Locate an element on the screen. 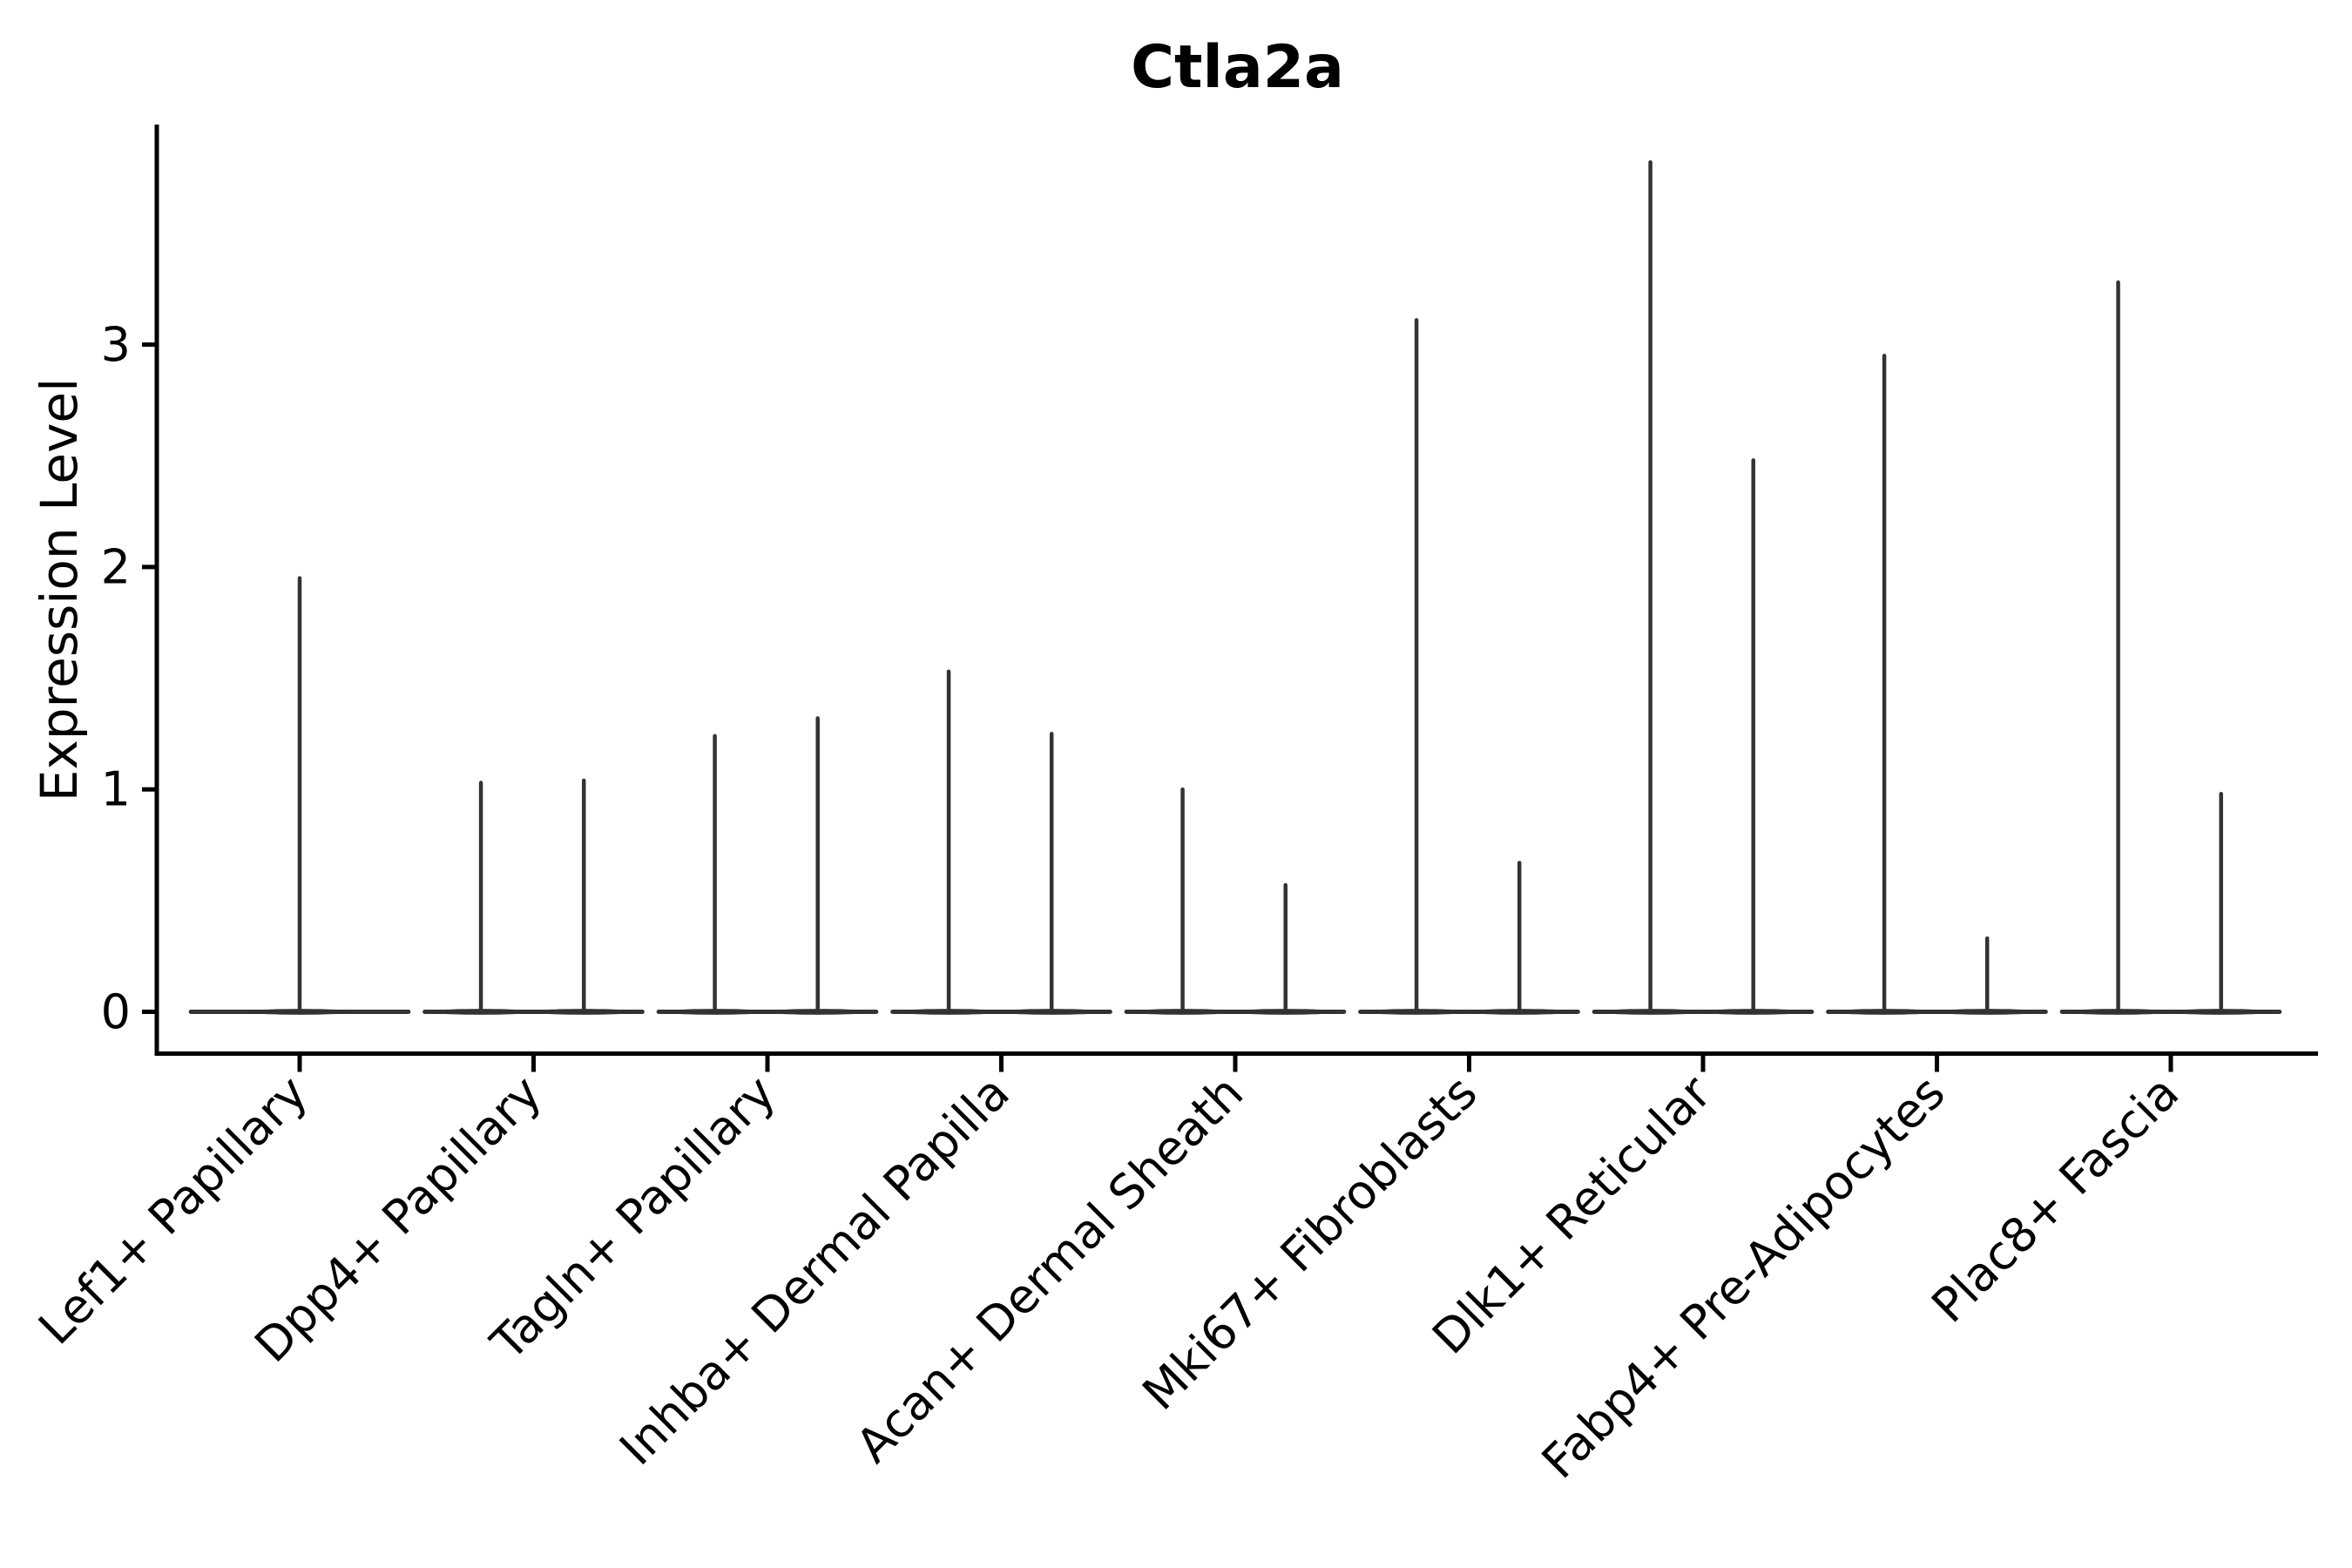 Image resolution: width=2352 pixels, height=1568 pixels. y-tick-label: 3 is located at coordinates (116, 344).